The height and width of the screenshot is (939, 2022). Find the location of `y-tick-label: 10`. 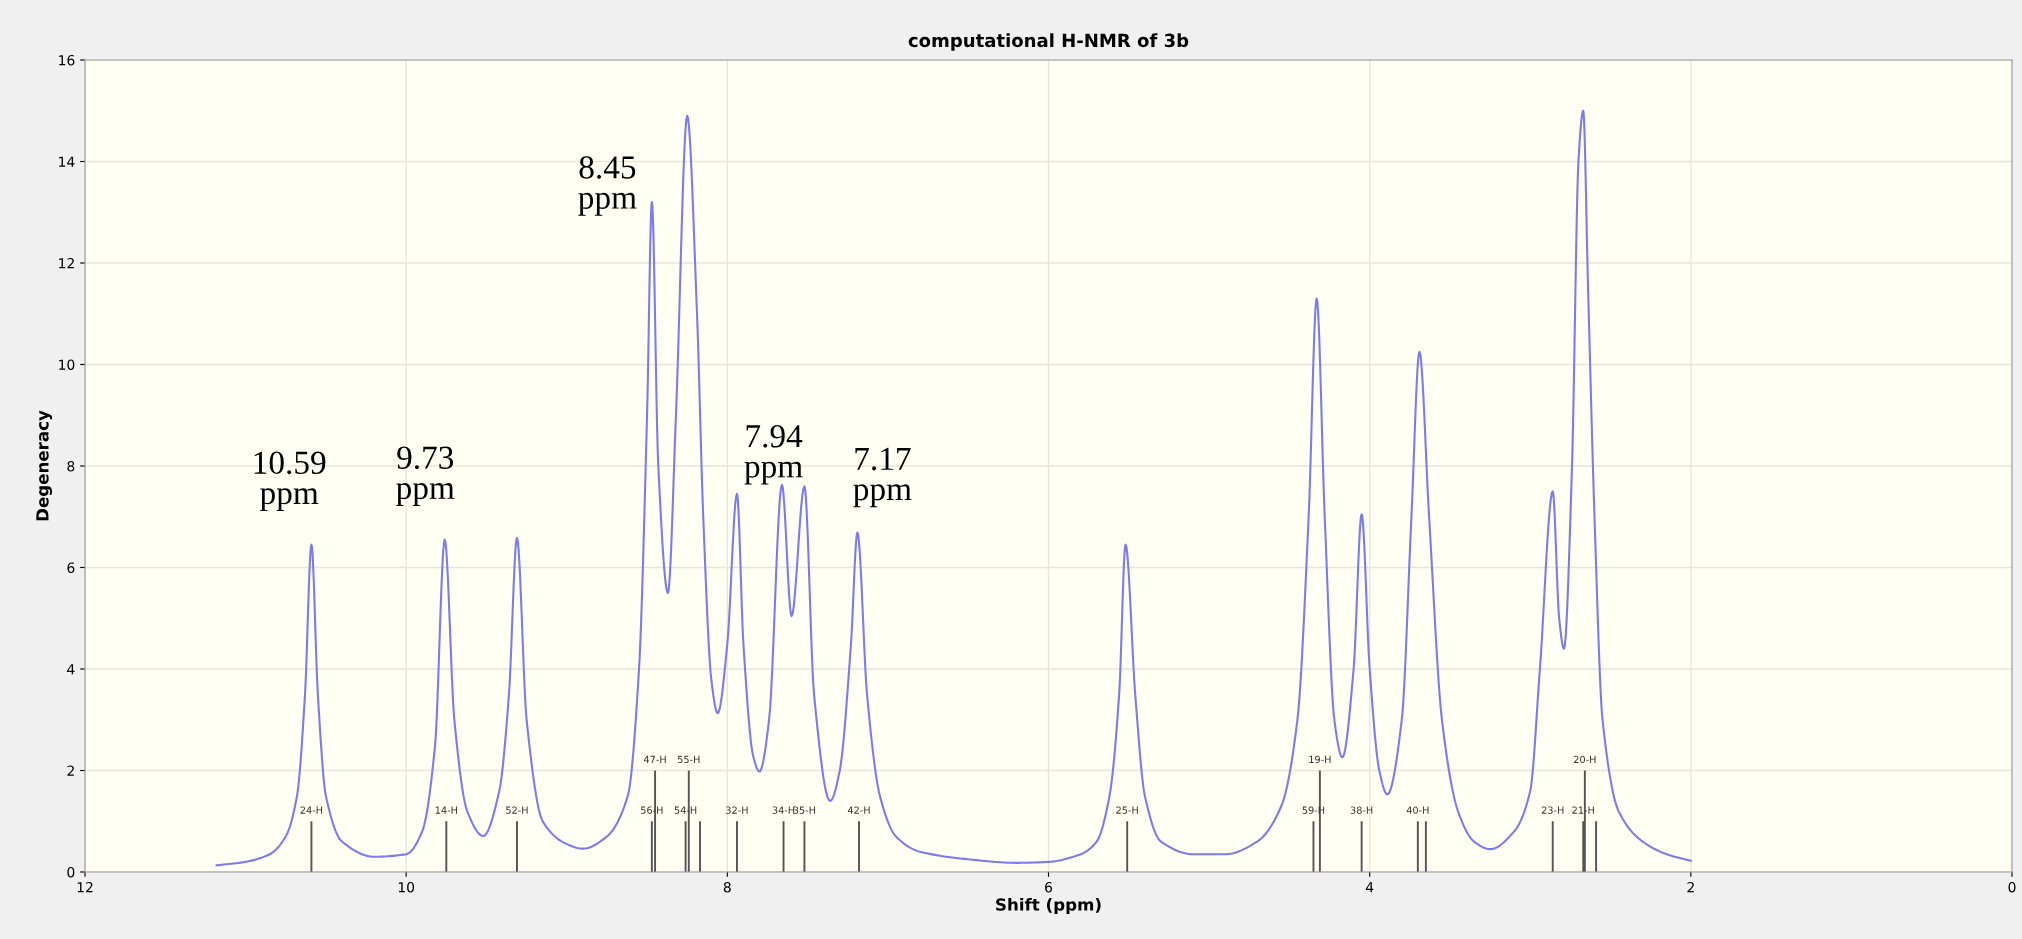

y-tick-label: 10 is located at coordinates (67, 364).